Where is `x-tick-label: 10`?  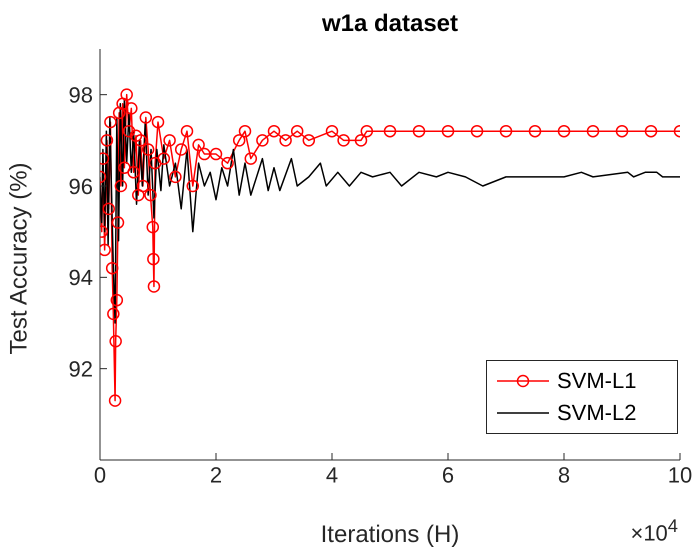 x-tick-label: 10 is located at coordinates (680, 475).